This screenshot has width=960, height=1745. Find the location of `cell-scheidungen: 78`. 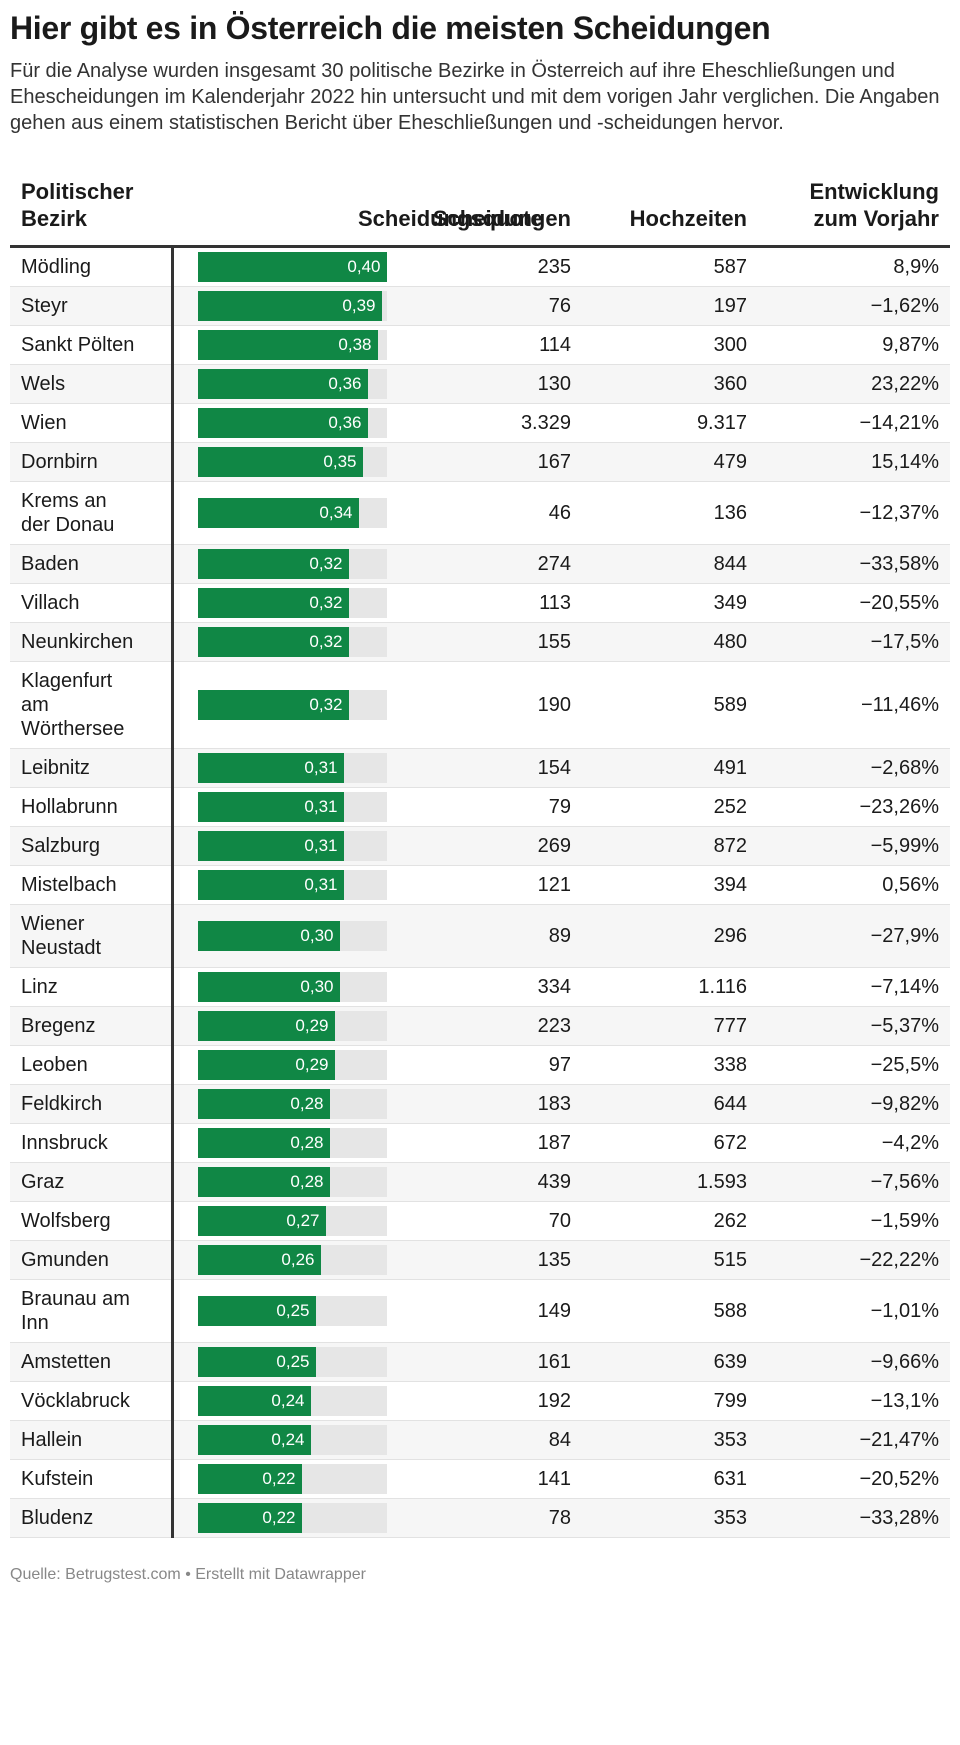

cell-scheidungen: 78 is located at coordinates (492, 1518).